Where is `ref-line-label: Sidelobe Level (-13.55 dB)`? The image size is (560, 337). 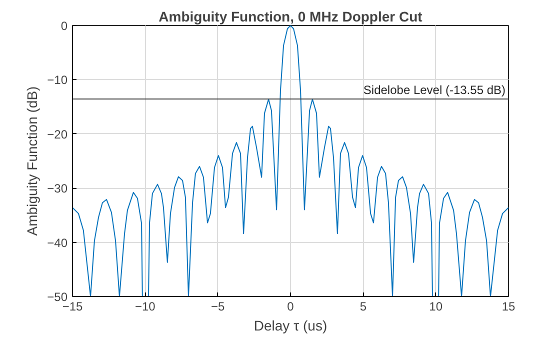 ref-line-label: Sidelobe Level (-13.55 dB) is located at coordinates (434, 89).